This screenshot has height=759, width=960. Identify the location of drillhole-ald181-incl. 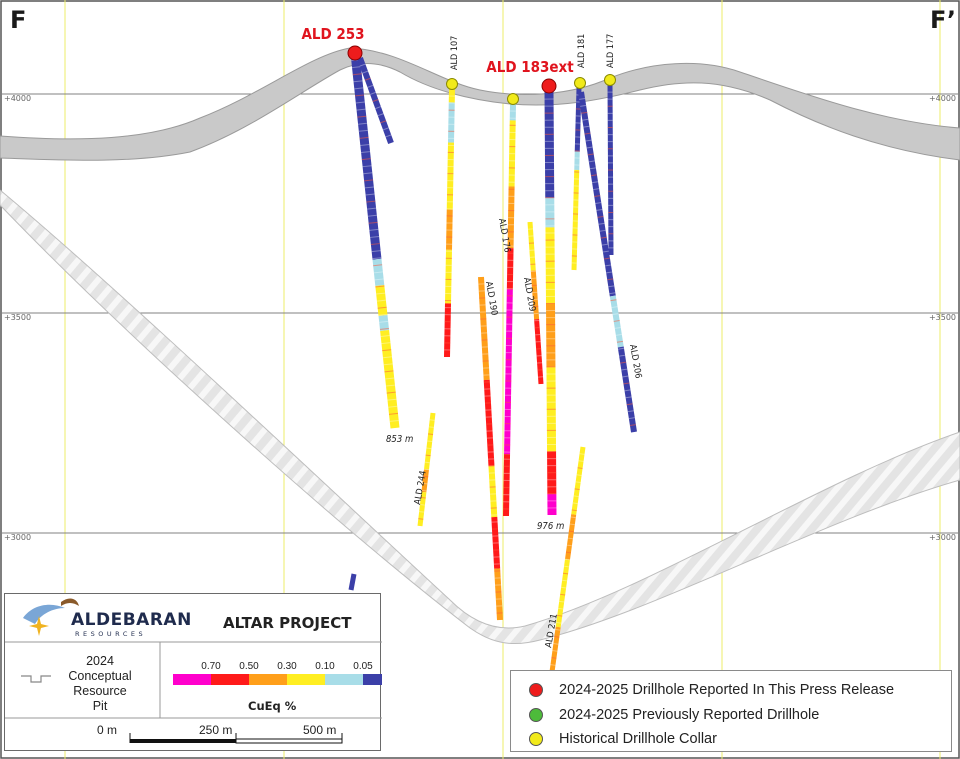
(607, 262).